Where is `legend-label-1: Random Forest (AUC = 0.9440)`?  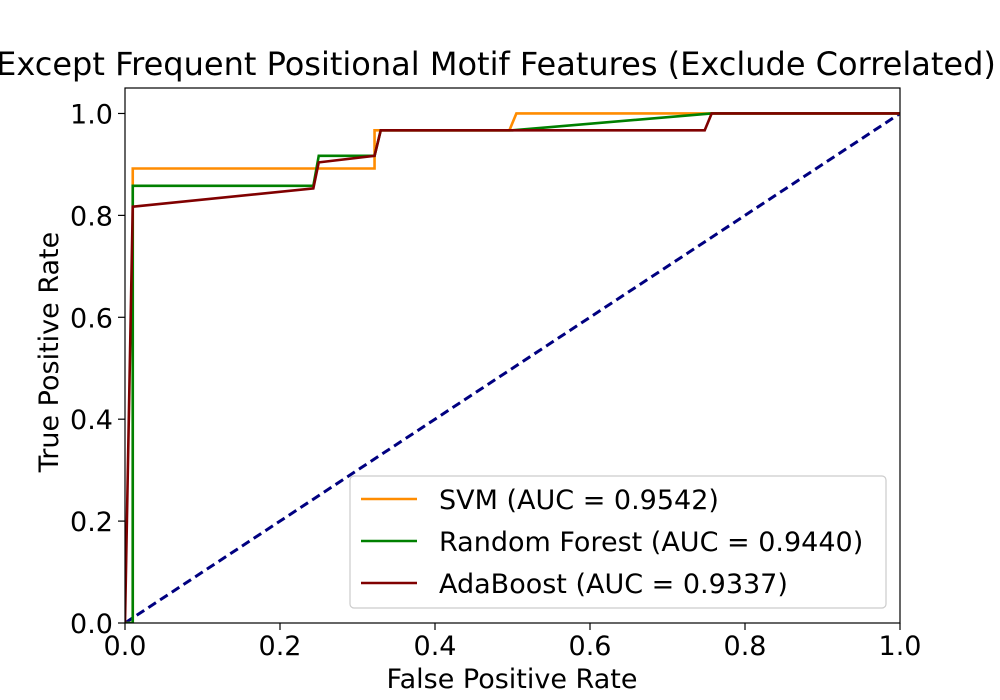 legend-label-1: Random Forest (AUC = 0.9440) is located at coordinates (651, 542).